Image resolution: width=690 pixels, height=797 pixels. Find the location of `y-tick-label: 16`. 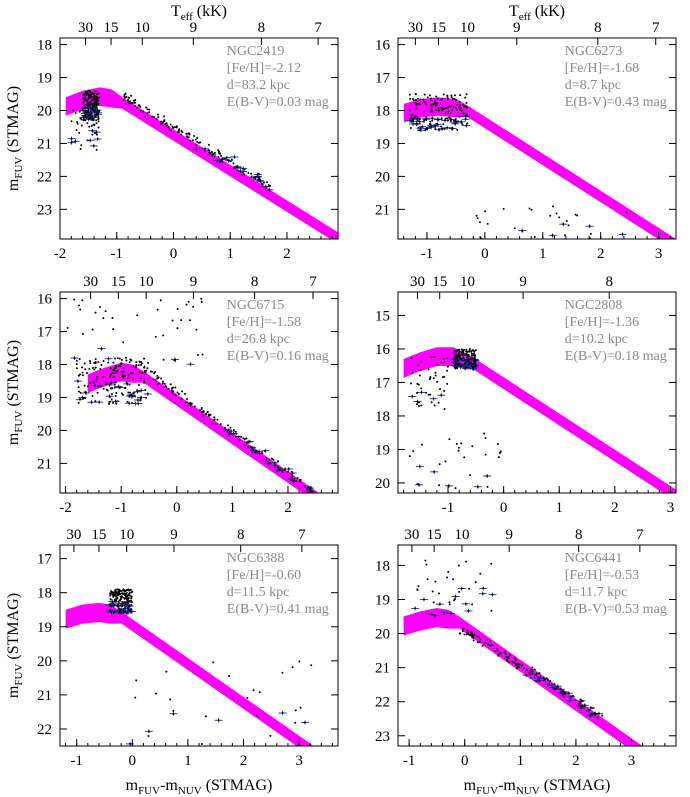

y-tick-label: 16 is located at coordinates (383, 46).